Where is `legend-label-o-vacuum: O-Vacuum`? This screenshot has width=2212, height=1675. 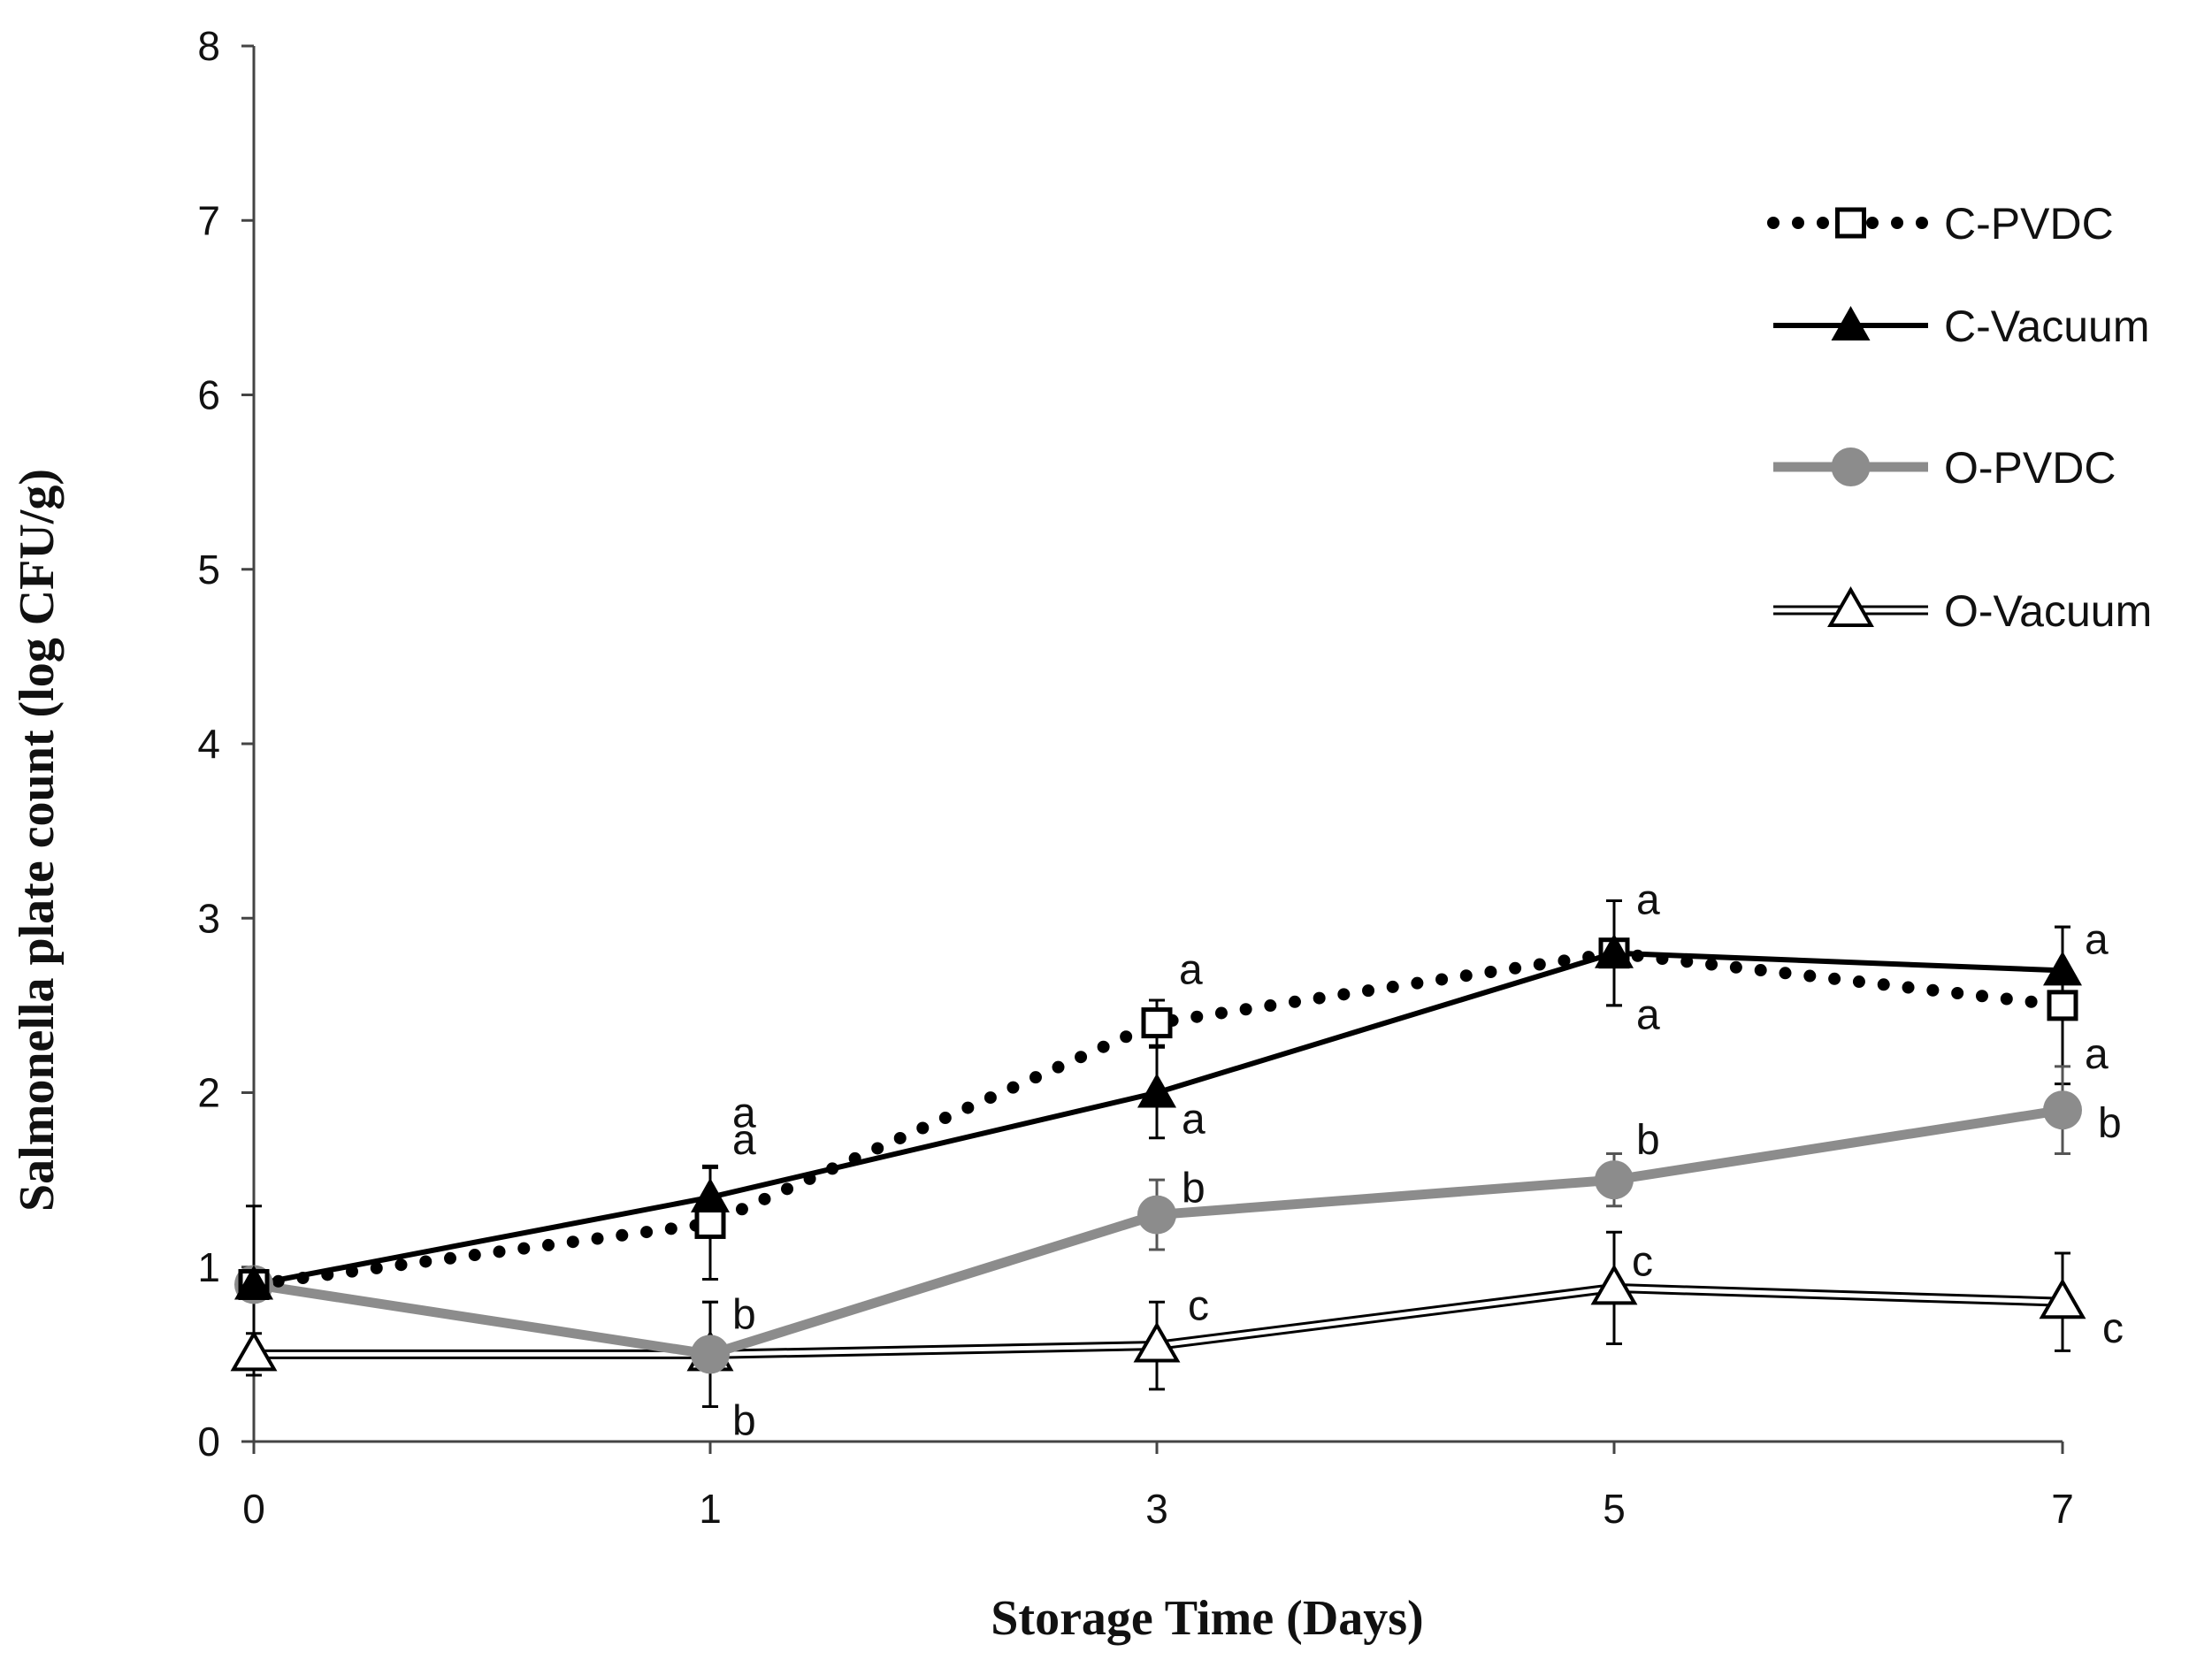 legend-label-o-vacuum: O-Vacuum is located at coordinates (2048, 611).